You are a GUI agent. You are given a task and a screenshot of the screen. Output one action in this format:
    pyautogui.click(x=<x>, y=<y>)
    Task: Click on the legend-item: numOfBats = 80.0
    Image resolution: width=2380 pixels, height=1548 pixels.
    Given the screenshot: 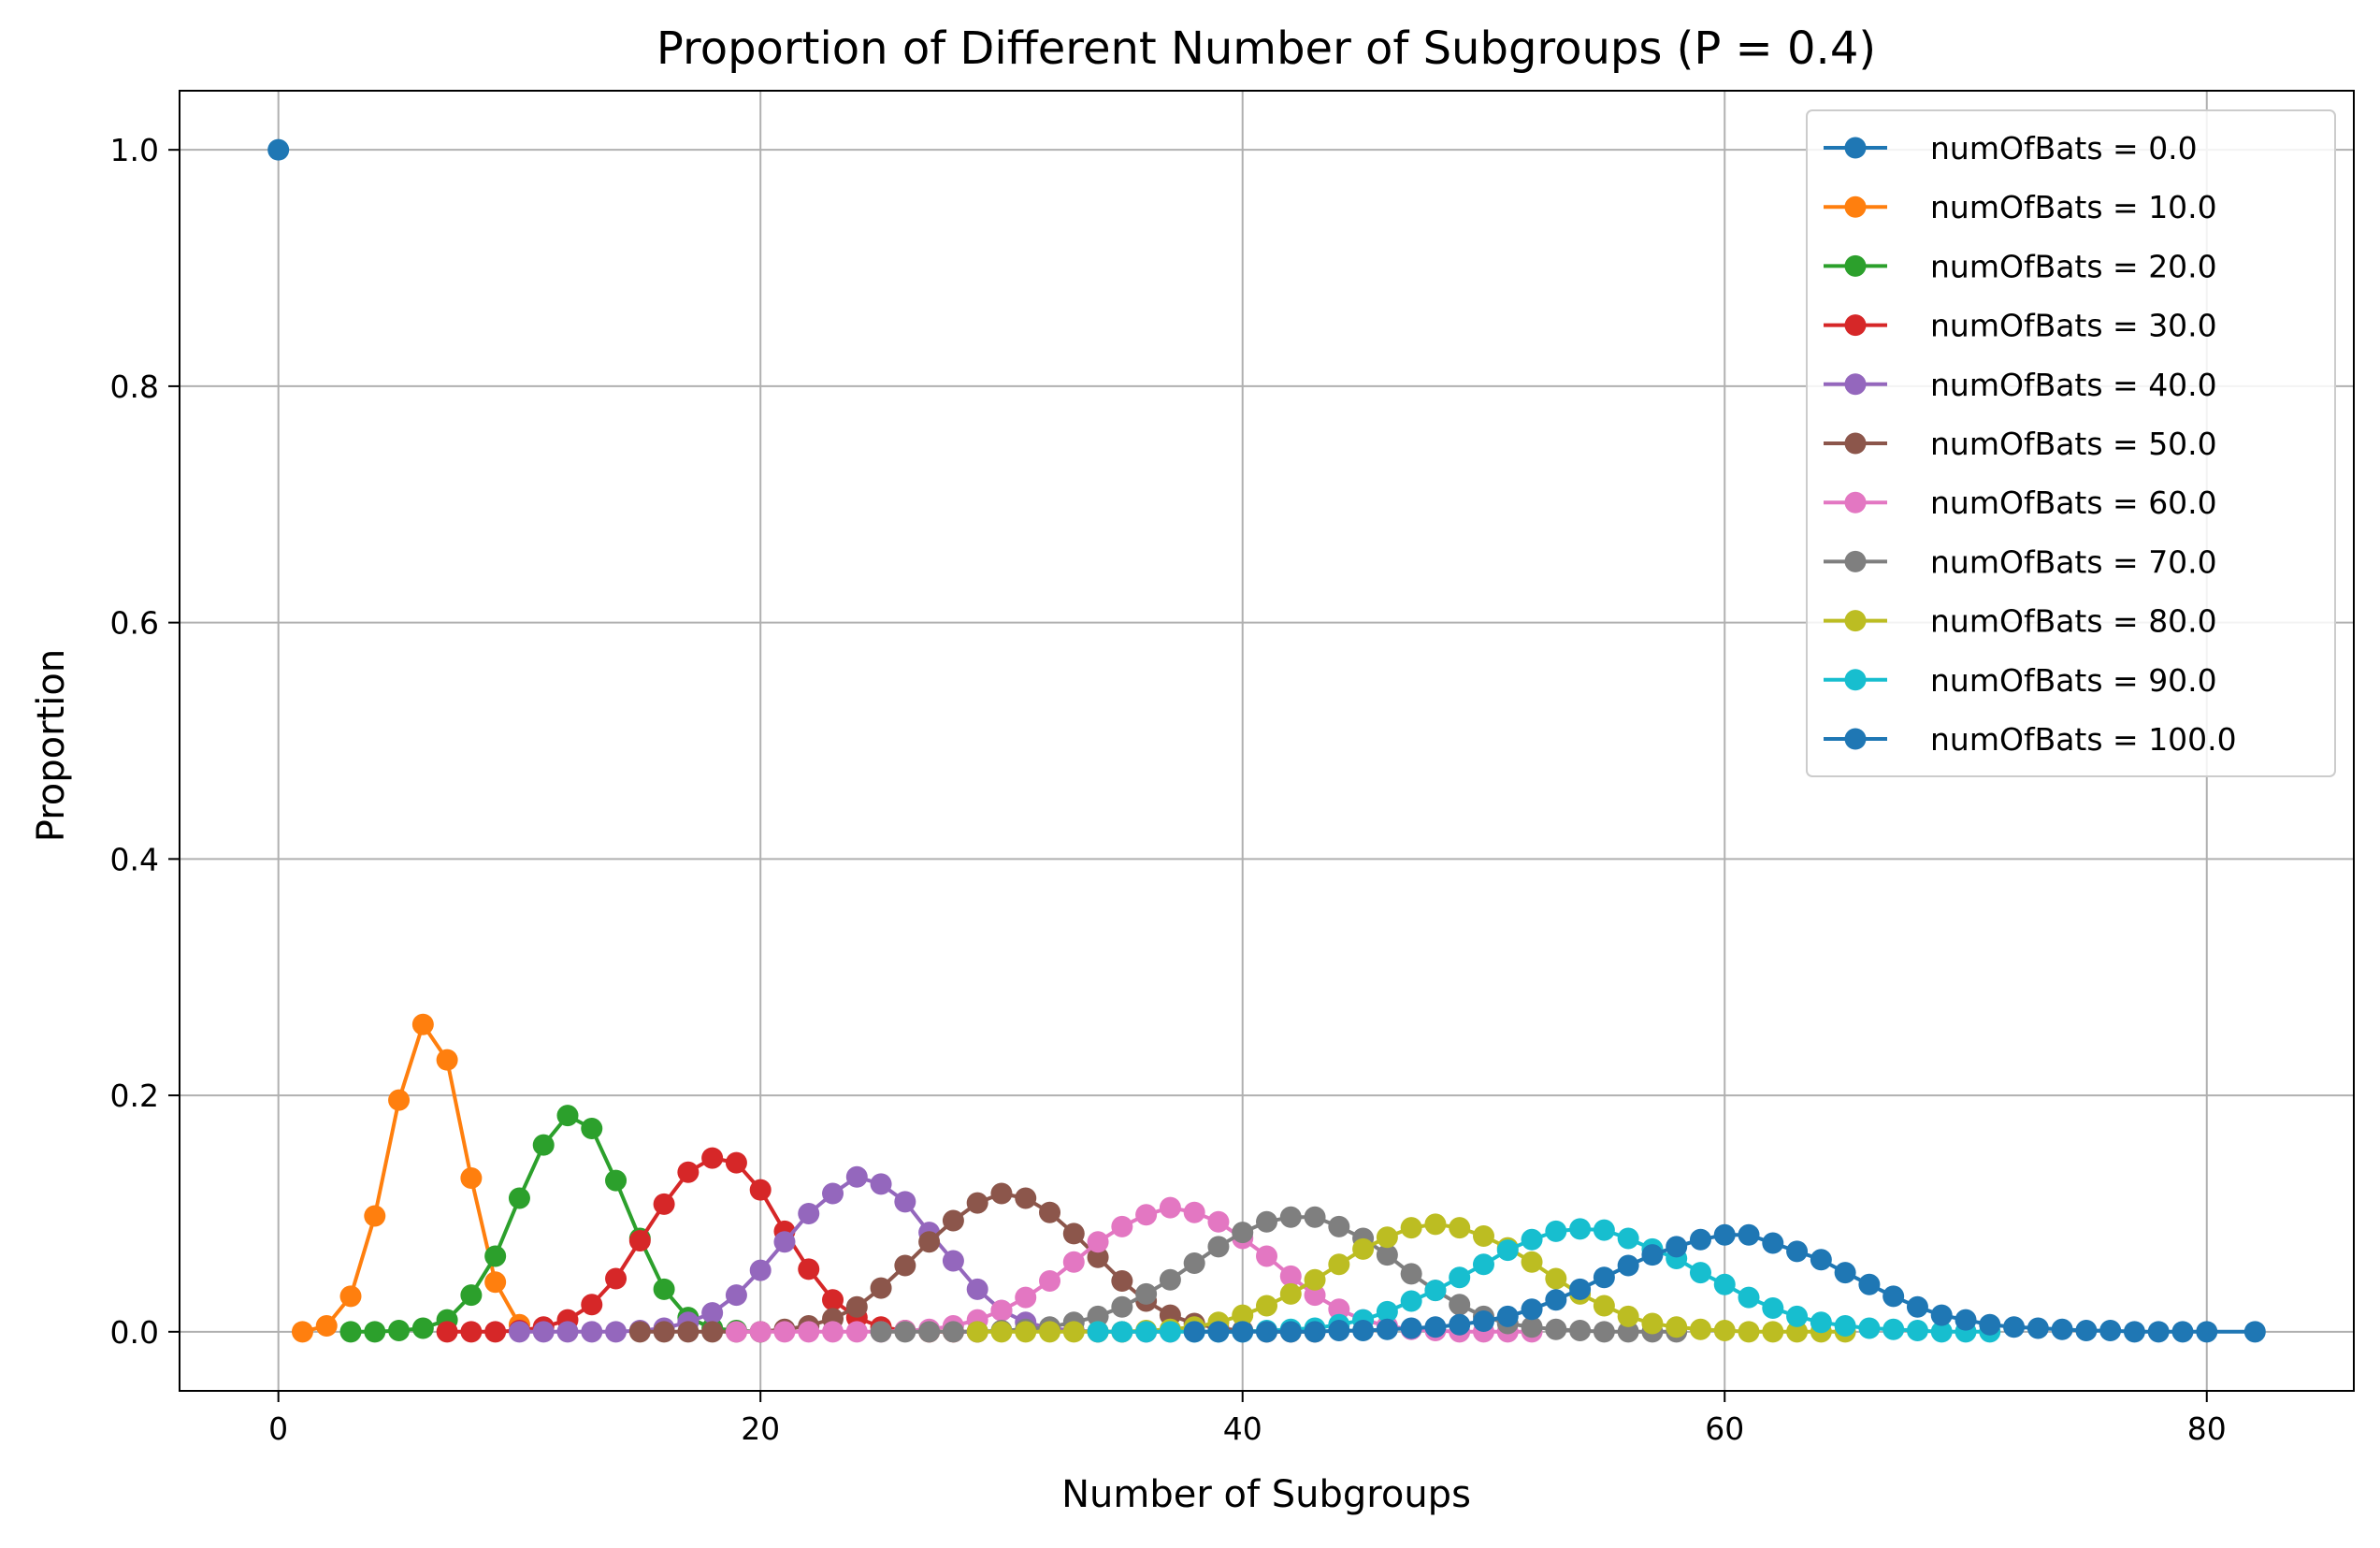 What is the action you would take?
    pyautogui.click(x=2021, y=621)
    